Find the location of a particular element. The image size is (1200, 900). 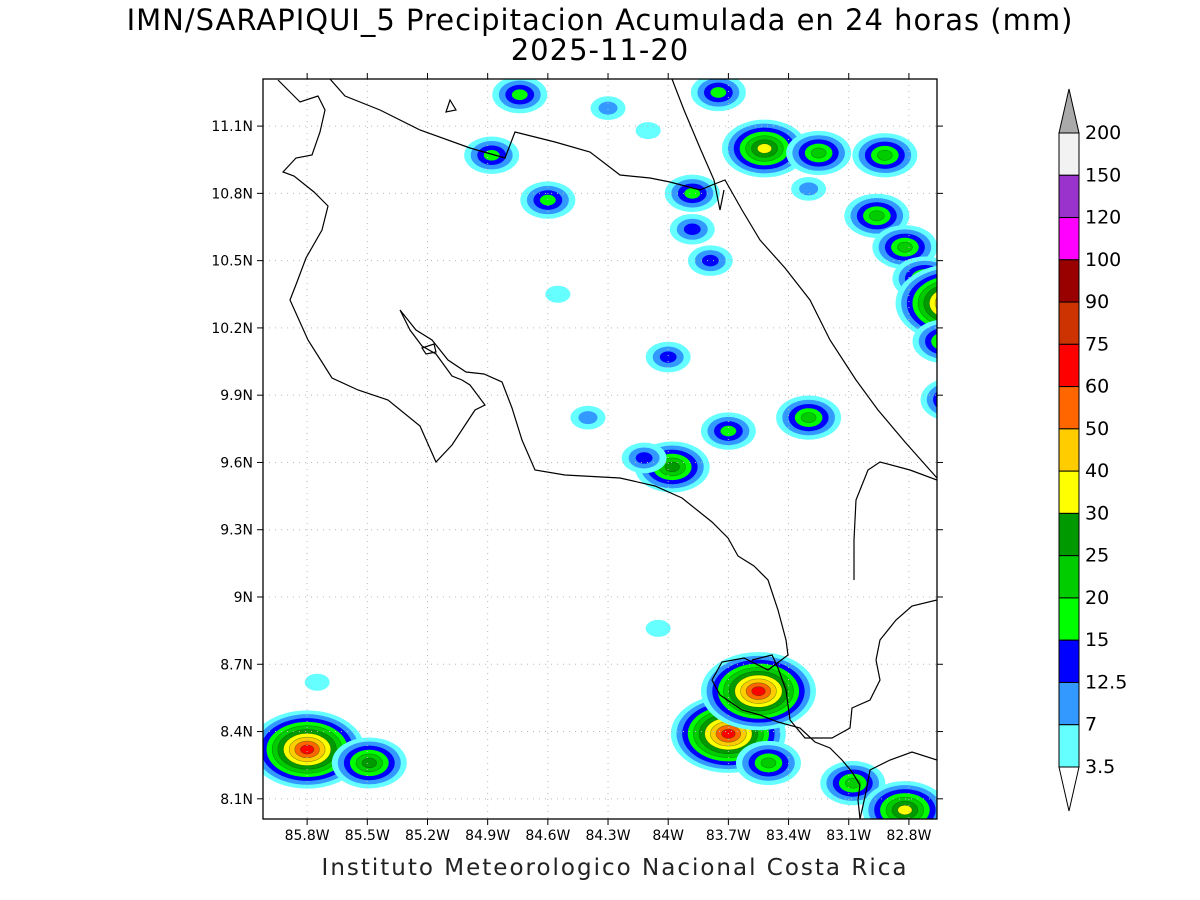

lon-label: 84W is located at coordinates (668, 836).